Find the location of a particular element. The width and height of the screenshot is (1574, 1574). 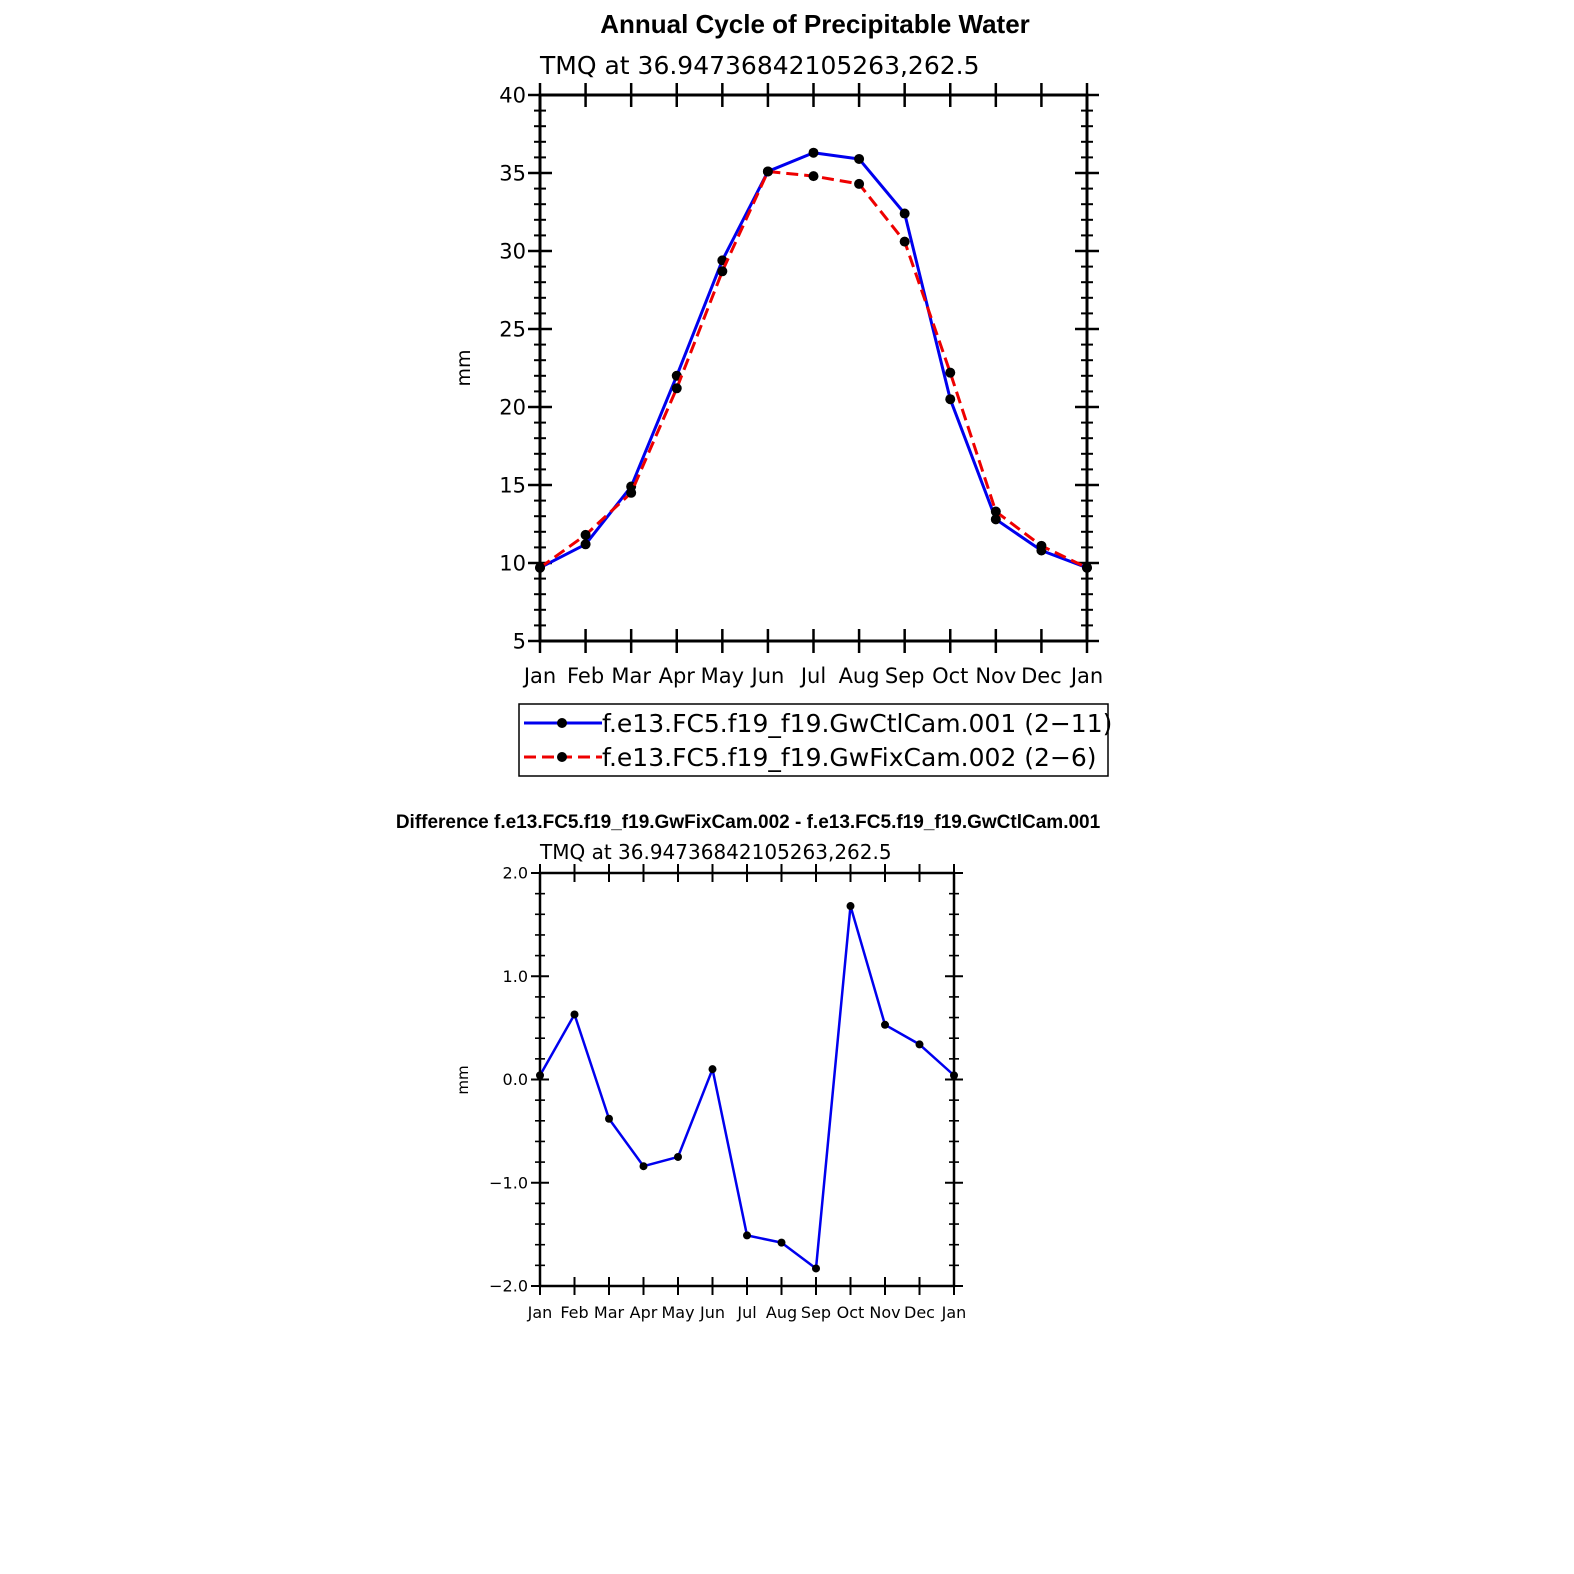

legend-box is located at coordinates (813, 740).